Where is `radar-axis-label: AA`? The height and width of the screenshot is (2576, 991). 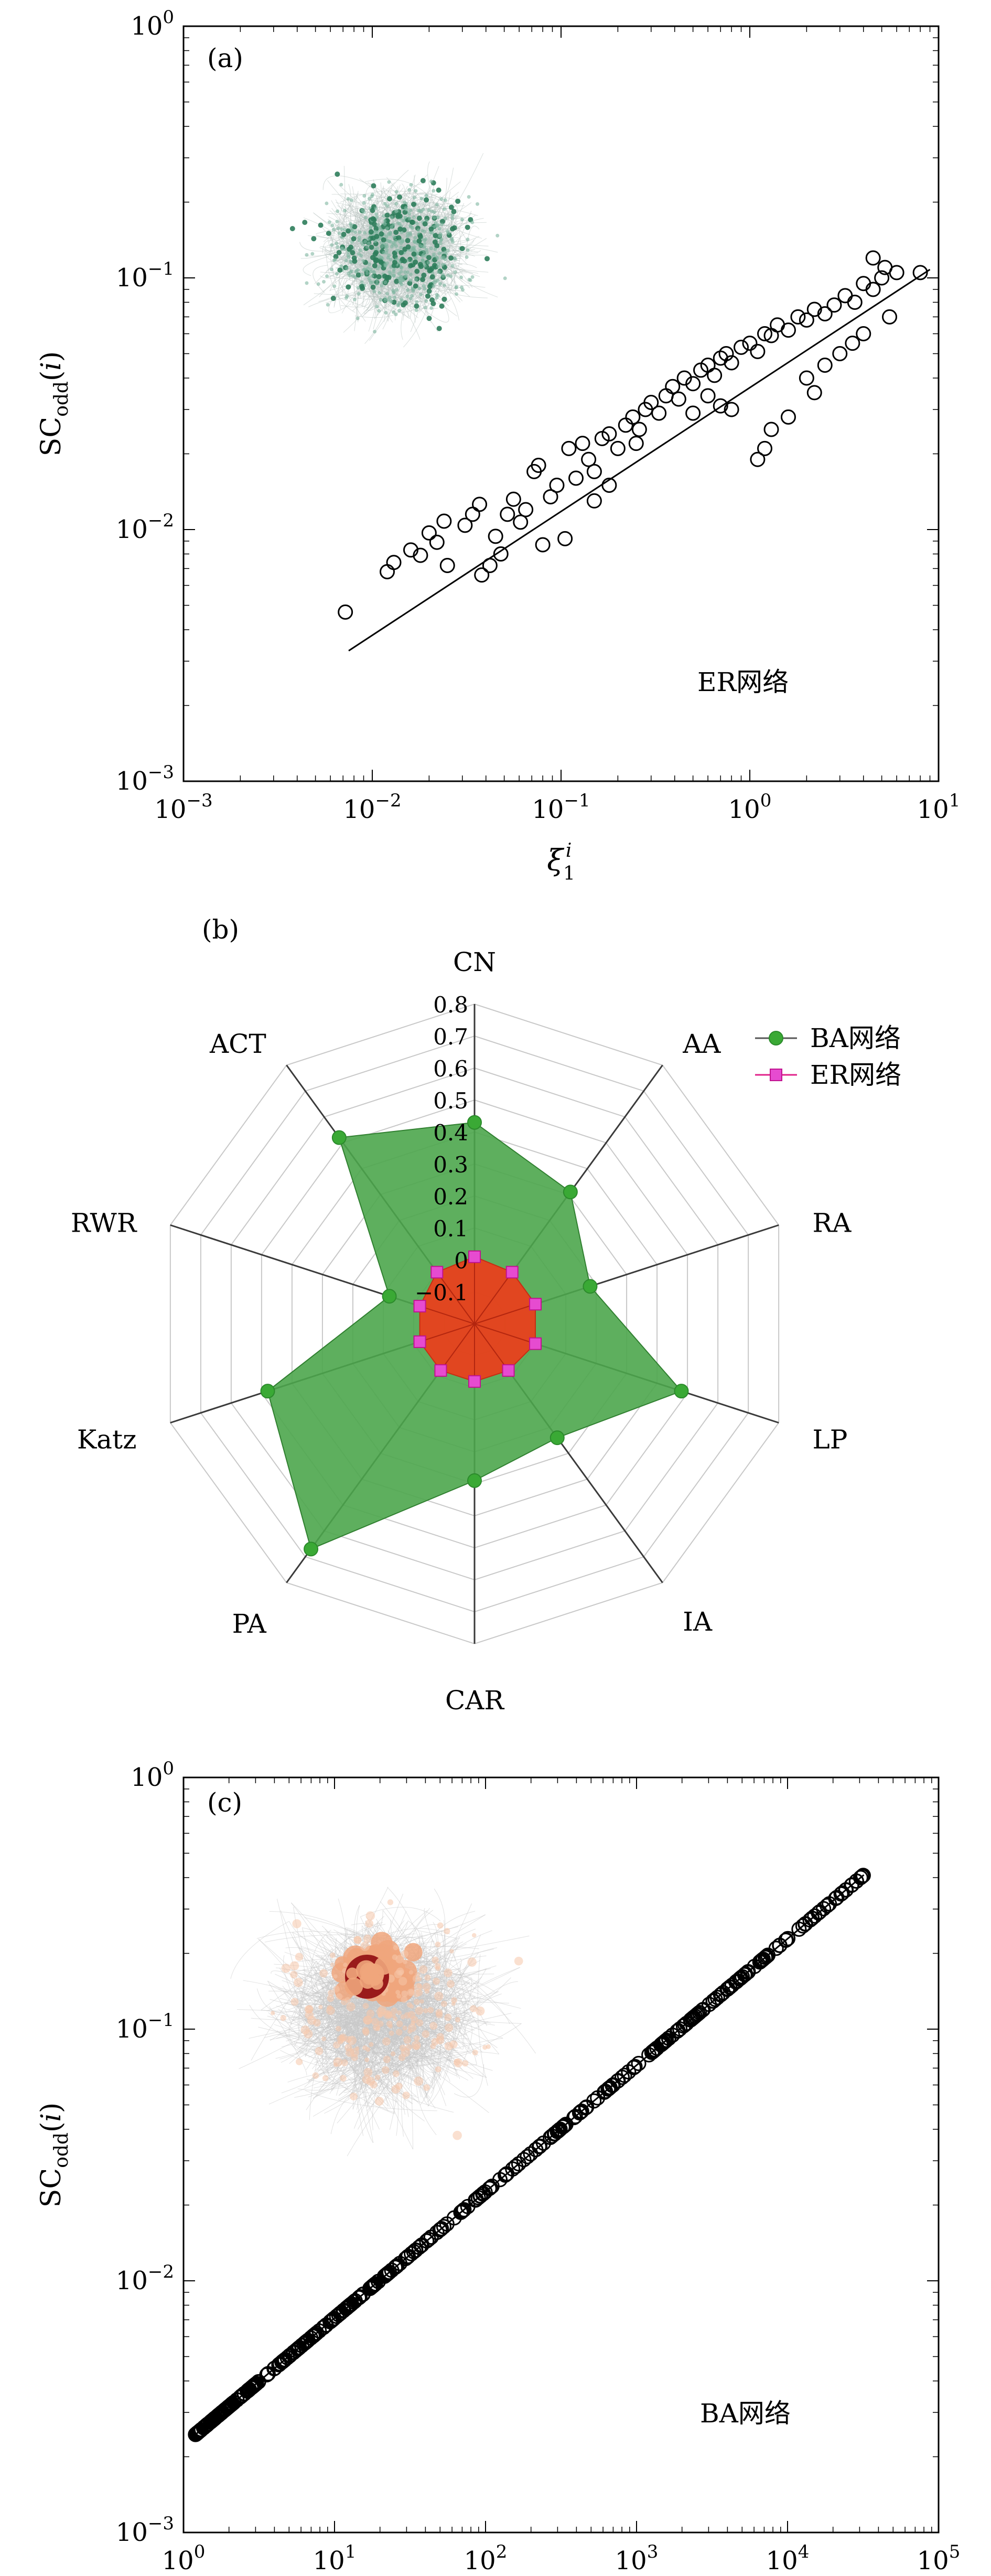
radar-axis-label: AA is located at coordinates (701, 1044).